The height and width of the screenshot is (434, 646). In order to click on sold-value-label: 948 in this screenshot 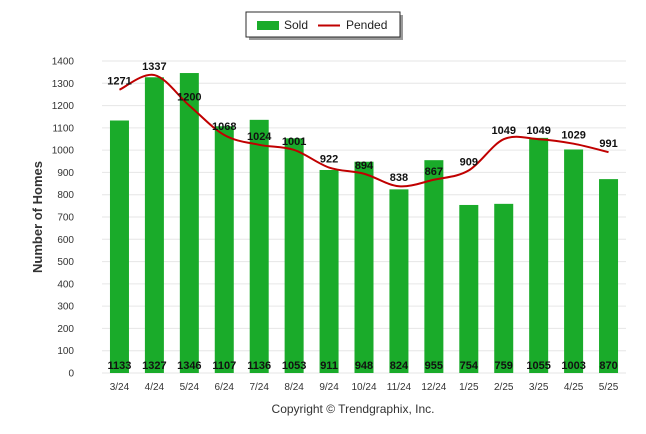, I will do `click(364, 366)`.